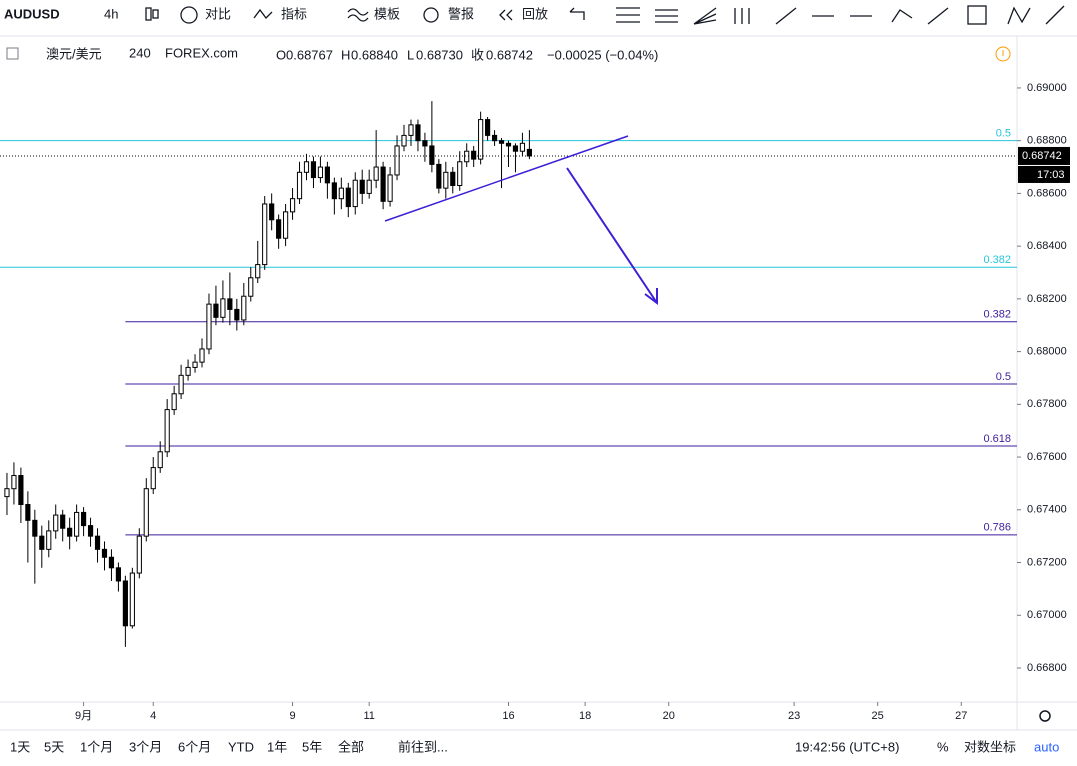  Describe the element at coordinates (1046, 746) in the screenshot. I see `auto-button: auto` at that location.